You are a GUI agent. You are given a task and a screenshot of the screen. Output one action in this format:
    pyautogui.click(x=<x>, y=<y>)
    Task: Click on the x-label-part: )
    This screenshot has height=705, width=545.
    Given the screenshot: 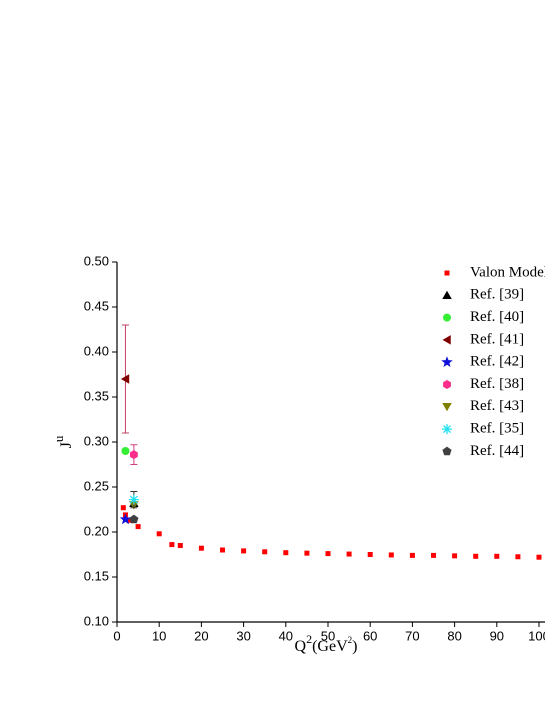 What is the action you would take?
    pyautogui.click(x=354, y=646)
    